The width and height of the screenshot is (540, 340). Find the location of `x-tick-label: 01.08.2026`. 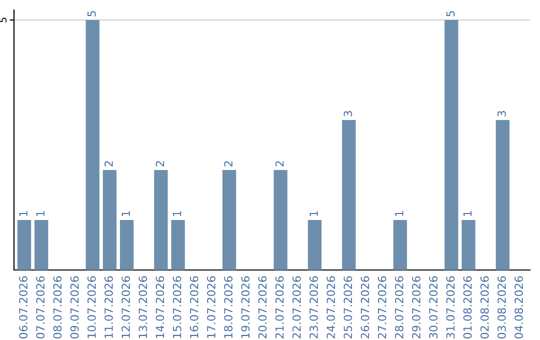

x-tick-label: 01.08.2026 is located at coordinates (467, 307).